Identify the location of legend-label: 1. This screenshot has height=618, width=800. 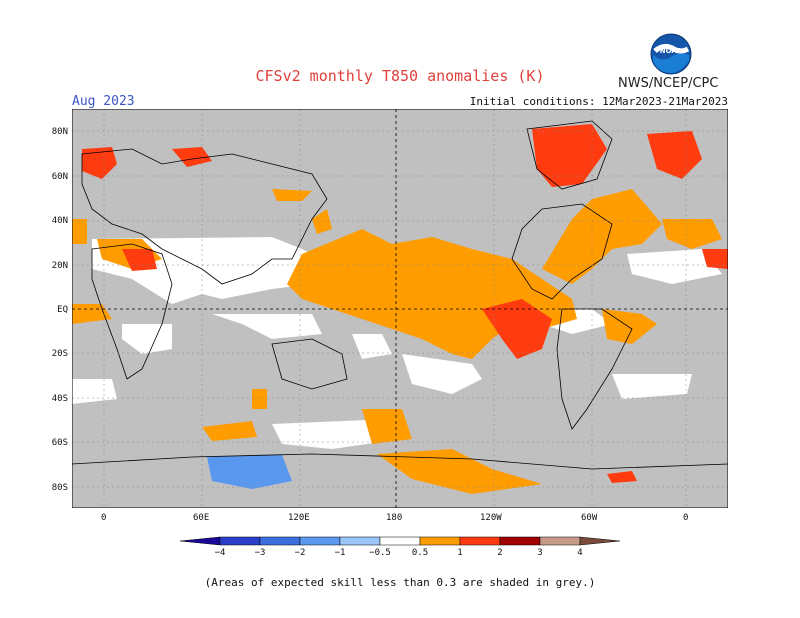
(459, 553).